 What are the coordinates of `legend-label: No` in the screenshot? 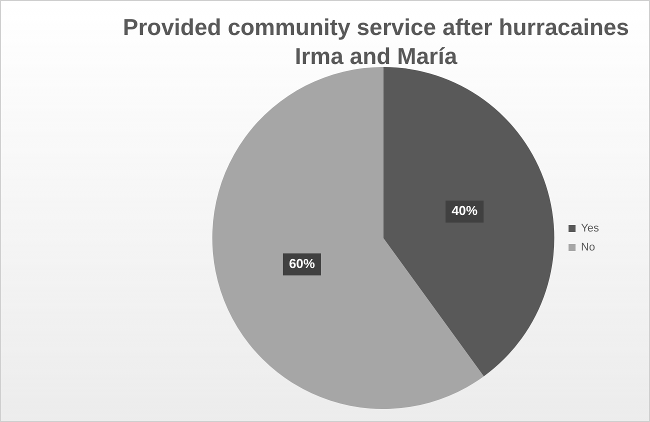 It's located at (588, 248).